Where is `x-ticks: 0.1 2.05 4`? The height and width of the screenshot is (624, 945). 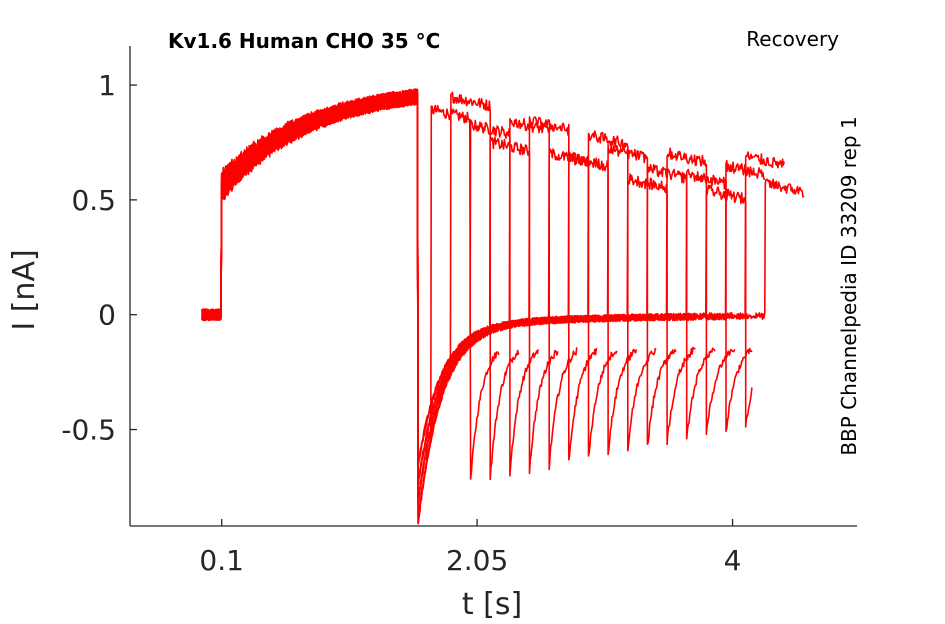
x-ticks: 0.1 2.05 4 is located at coordinates (470, 548).